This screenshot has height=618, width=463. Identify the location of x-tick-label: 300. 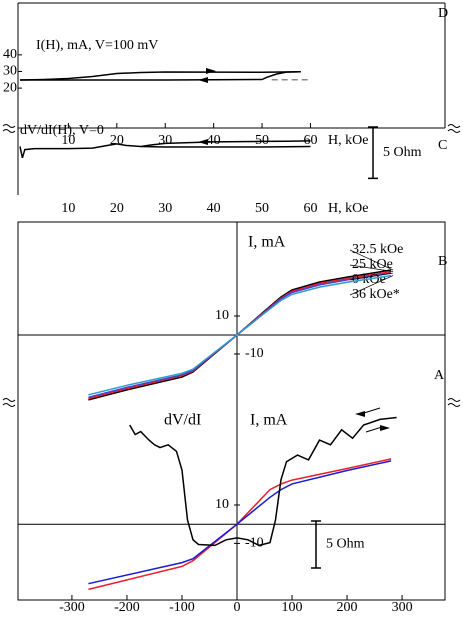
(402, 607).